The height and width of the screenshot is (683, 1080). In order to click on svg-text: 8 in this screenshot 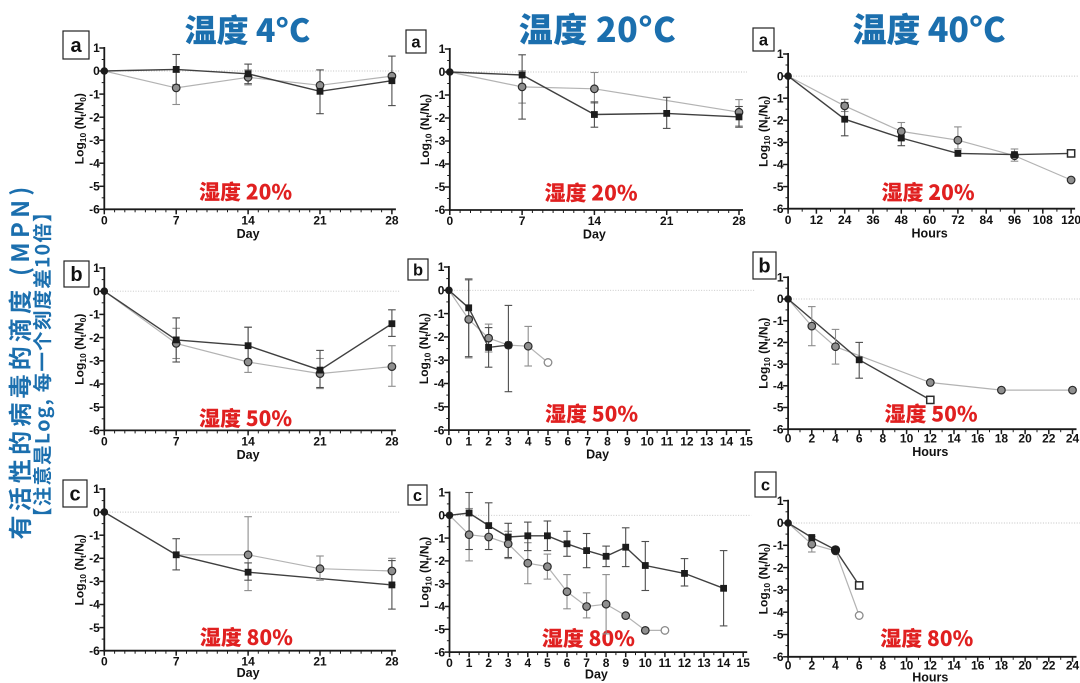, I will do `click(883, 439)`.